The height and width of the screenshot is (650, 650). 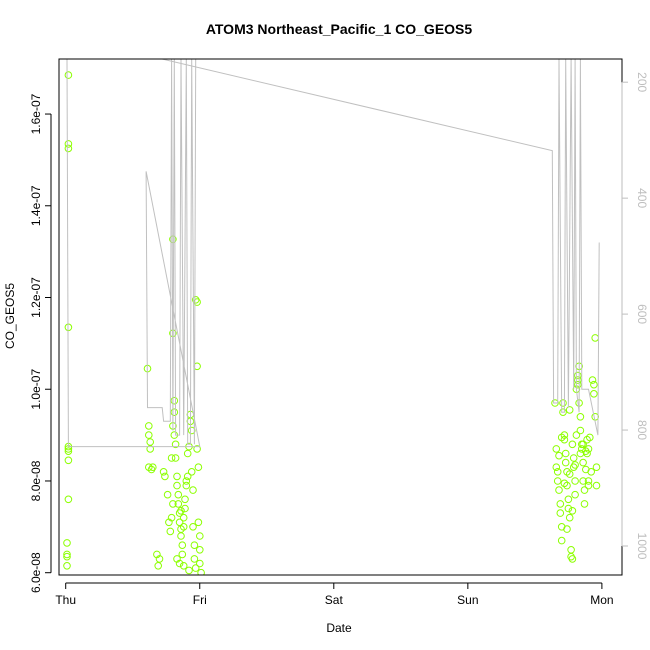 I want to click on y-tick-label: 1.0e-07, so click(x=36, y=389).